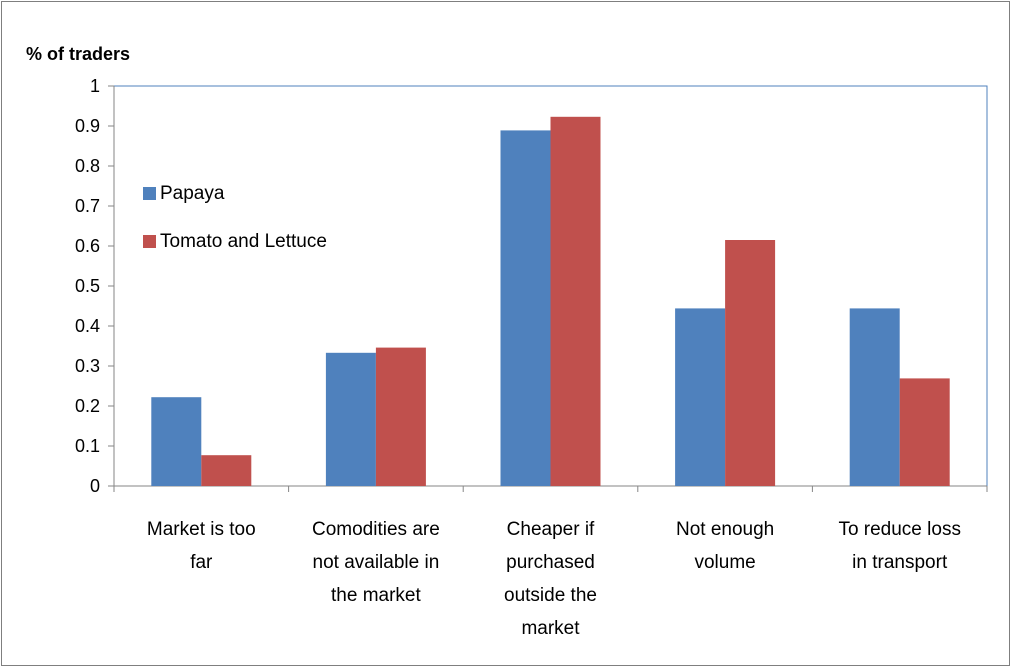 The height and width of the screenshot is (669, 1013). What do you see at coordinates (87, 406) in the screenshot?
I see `y-tick-label: 0.2` at bounding box center [87, 406].